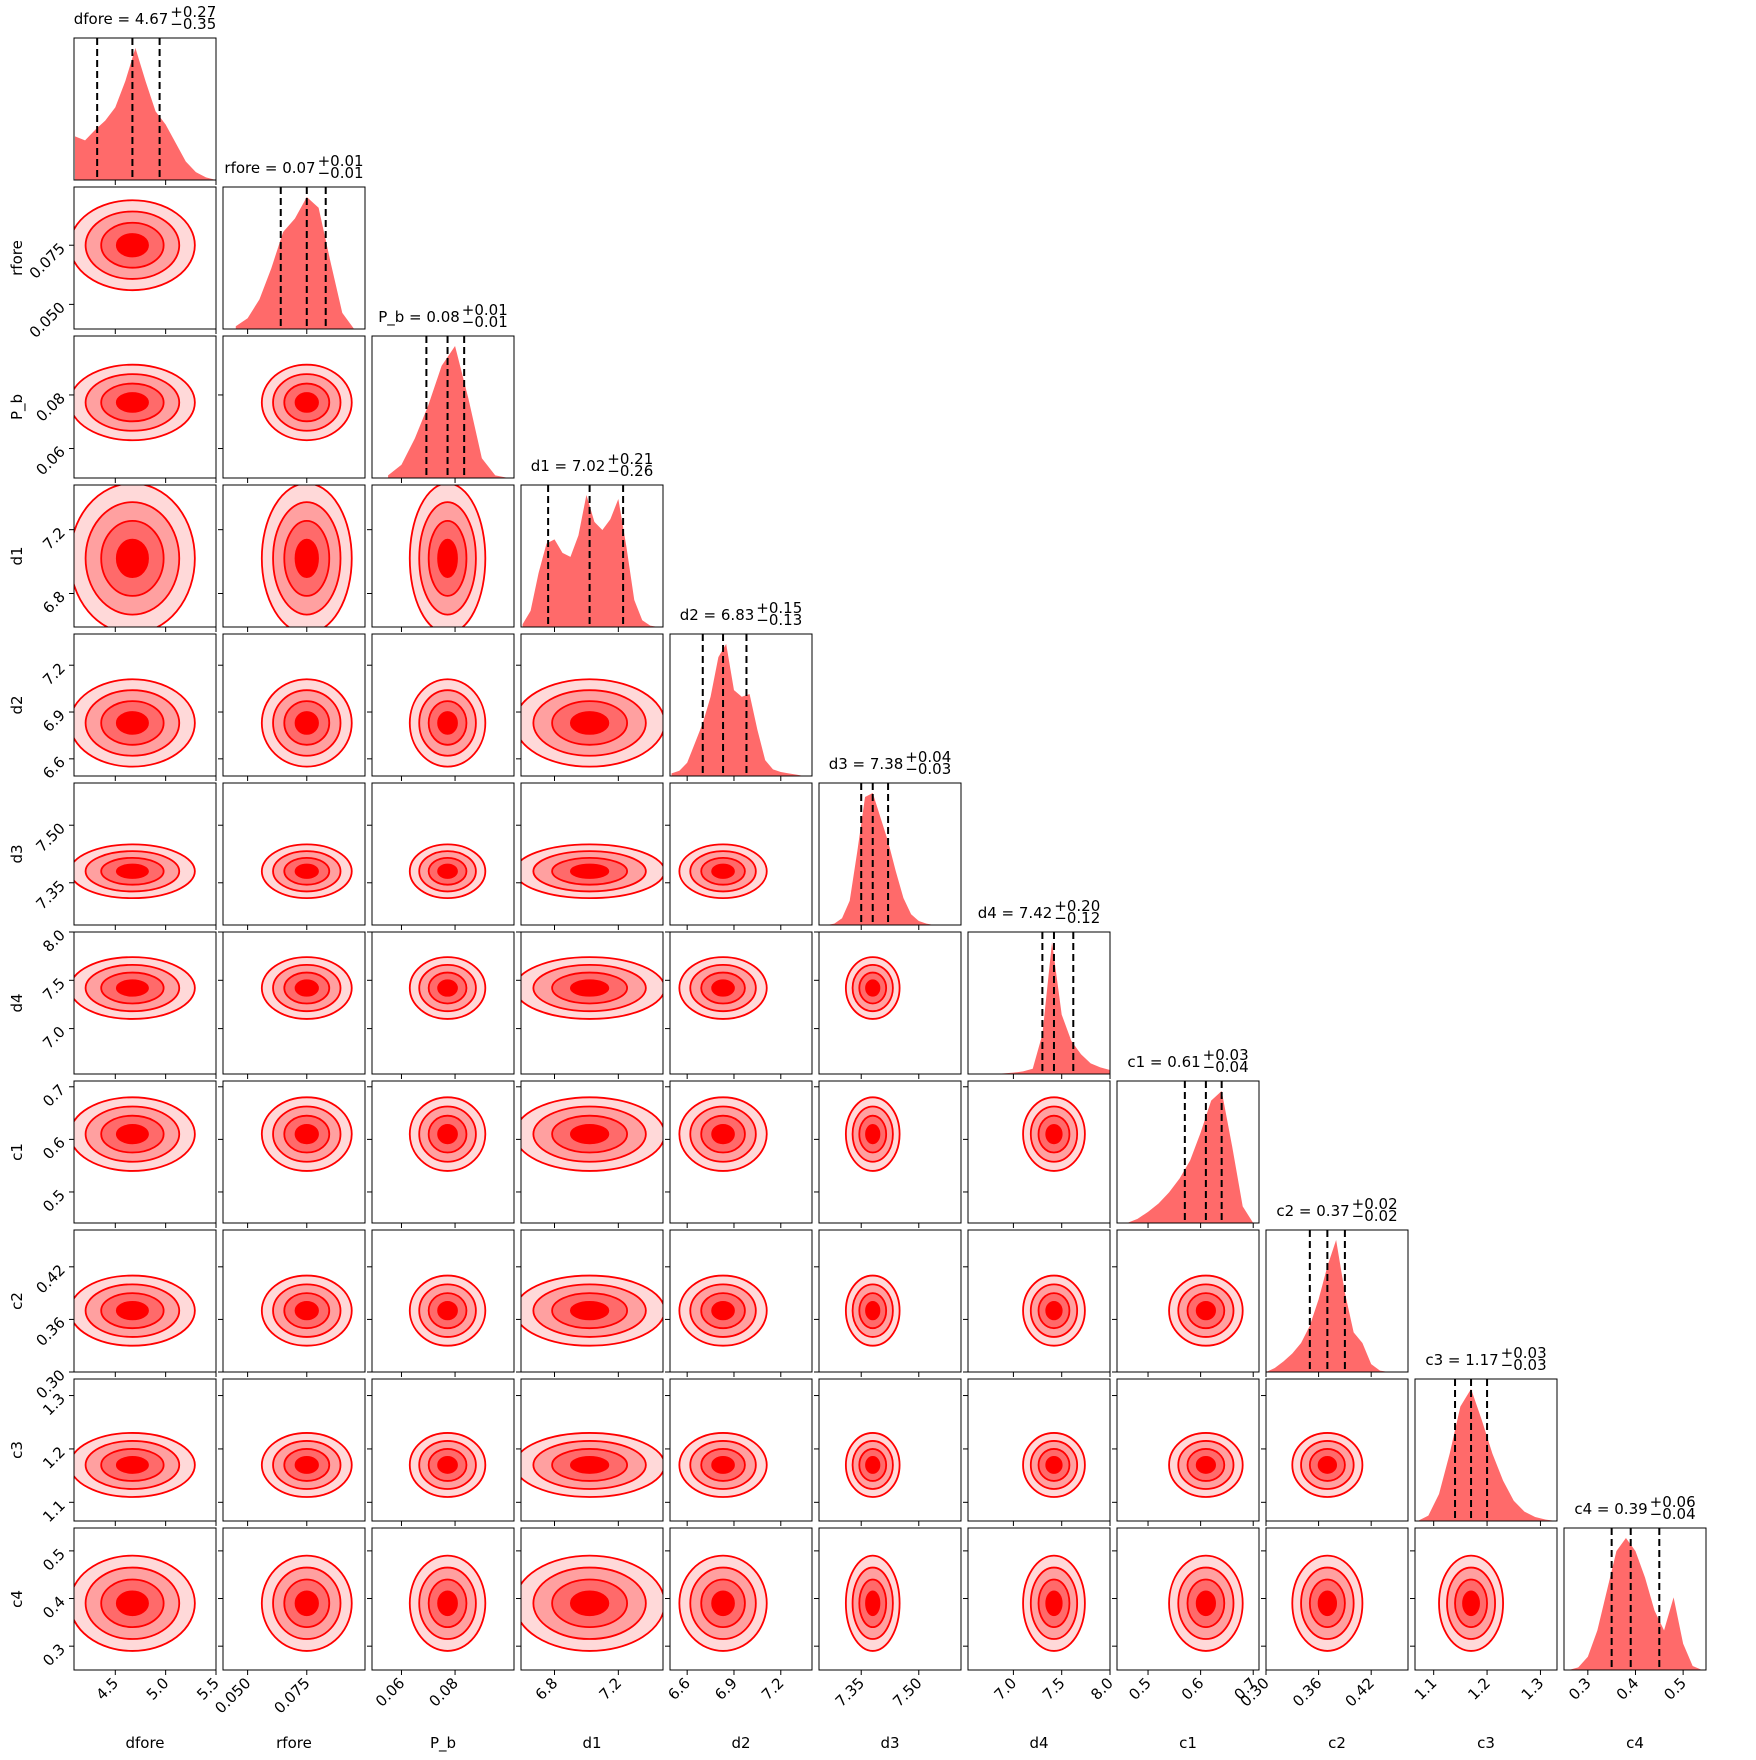 The image size is (1756, 1760). What do you see at coordinates (1312, 1211) in the screenshot?
I see `panel-title: c2 = 0.37` at bounding box center [1312, 1211].